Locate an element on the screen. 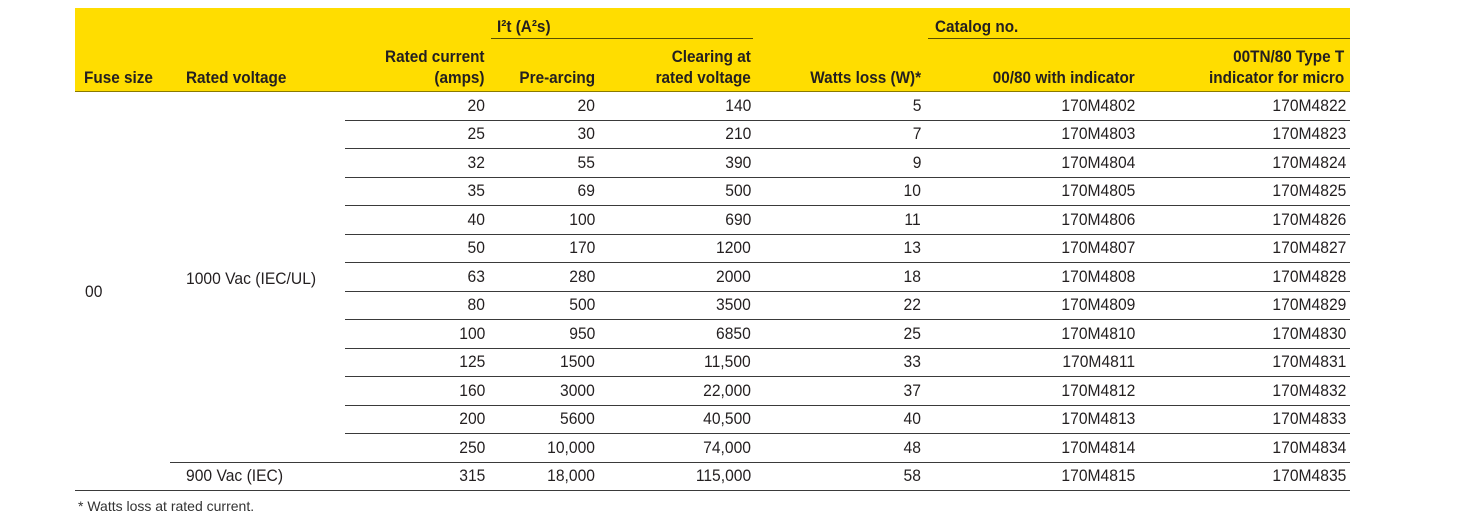 This screenshot has width=1477, height=530. clearing-cell: 210 is located at coordinates (737, 133).